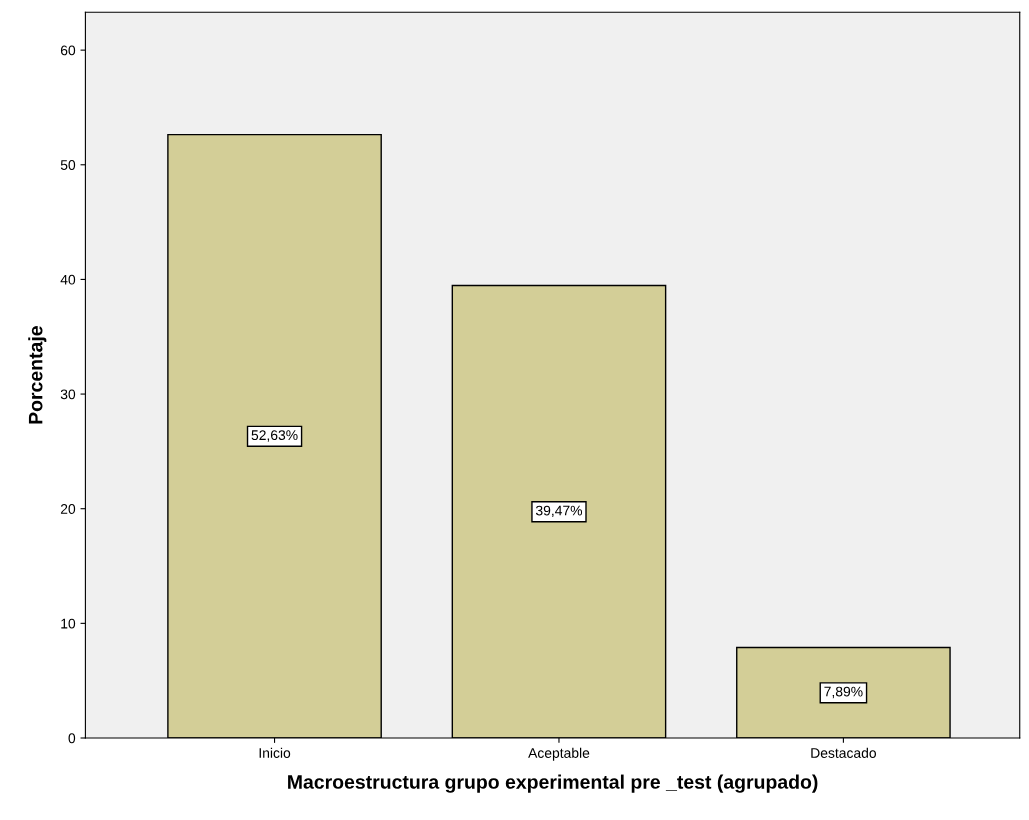 The width and height of the screenshot is (1029, 820). I want to click on y-axis-title: Porcentaje, so click(37, 375).